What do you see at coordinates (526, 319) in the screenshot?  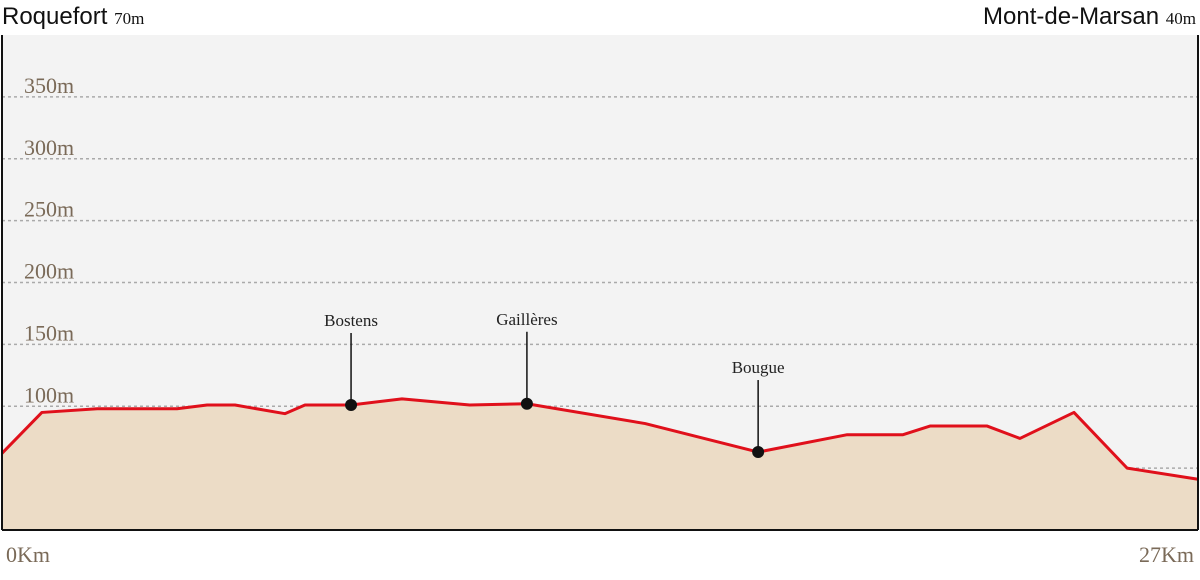 I see `marker-label: Gaillères` at bounding box center [526, 319].